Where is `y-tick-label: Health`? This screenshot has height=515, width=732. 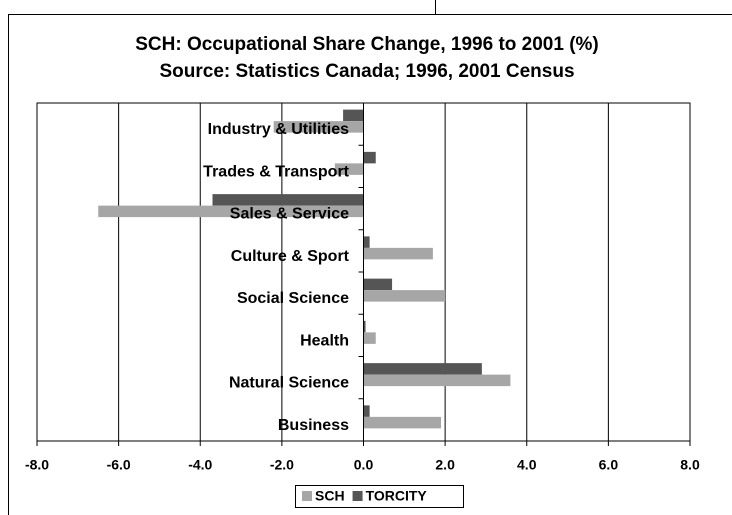
y-tick-label: Health is located at coordinates (324, 340).